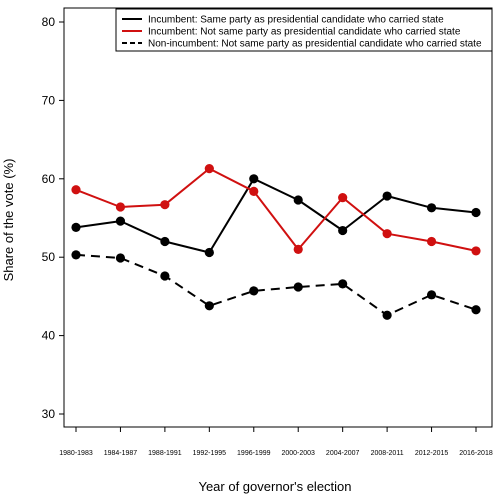  I want to click on x-axis-title: Year of governor's election, so click(274, 486).